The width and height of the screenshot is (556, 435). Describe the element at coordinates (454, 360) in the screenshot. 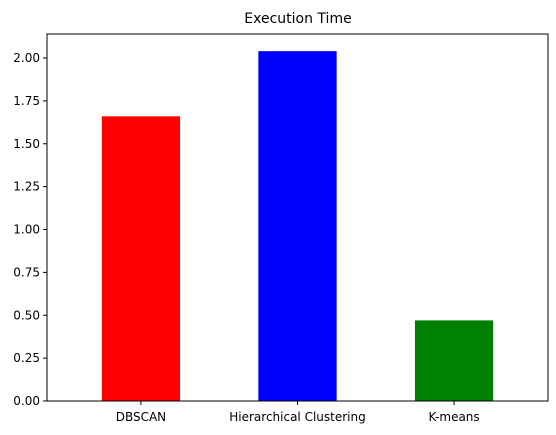

I see `bar-k-means` at that location.